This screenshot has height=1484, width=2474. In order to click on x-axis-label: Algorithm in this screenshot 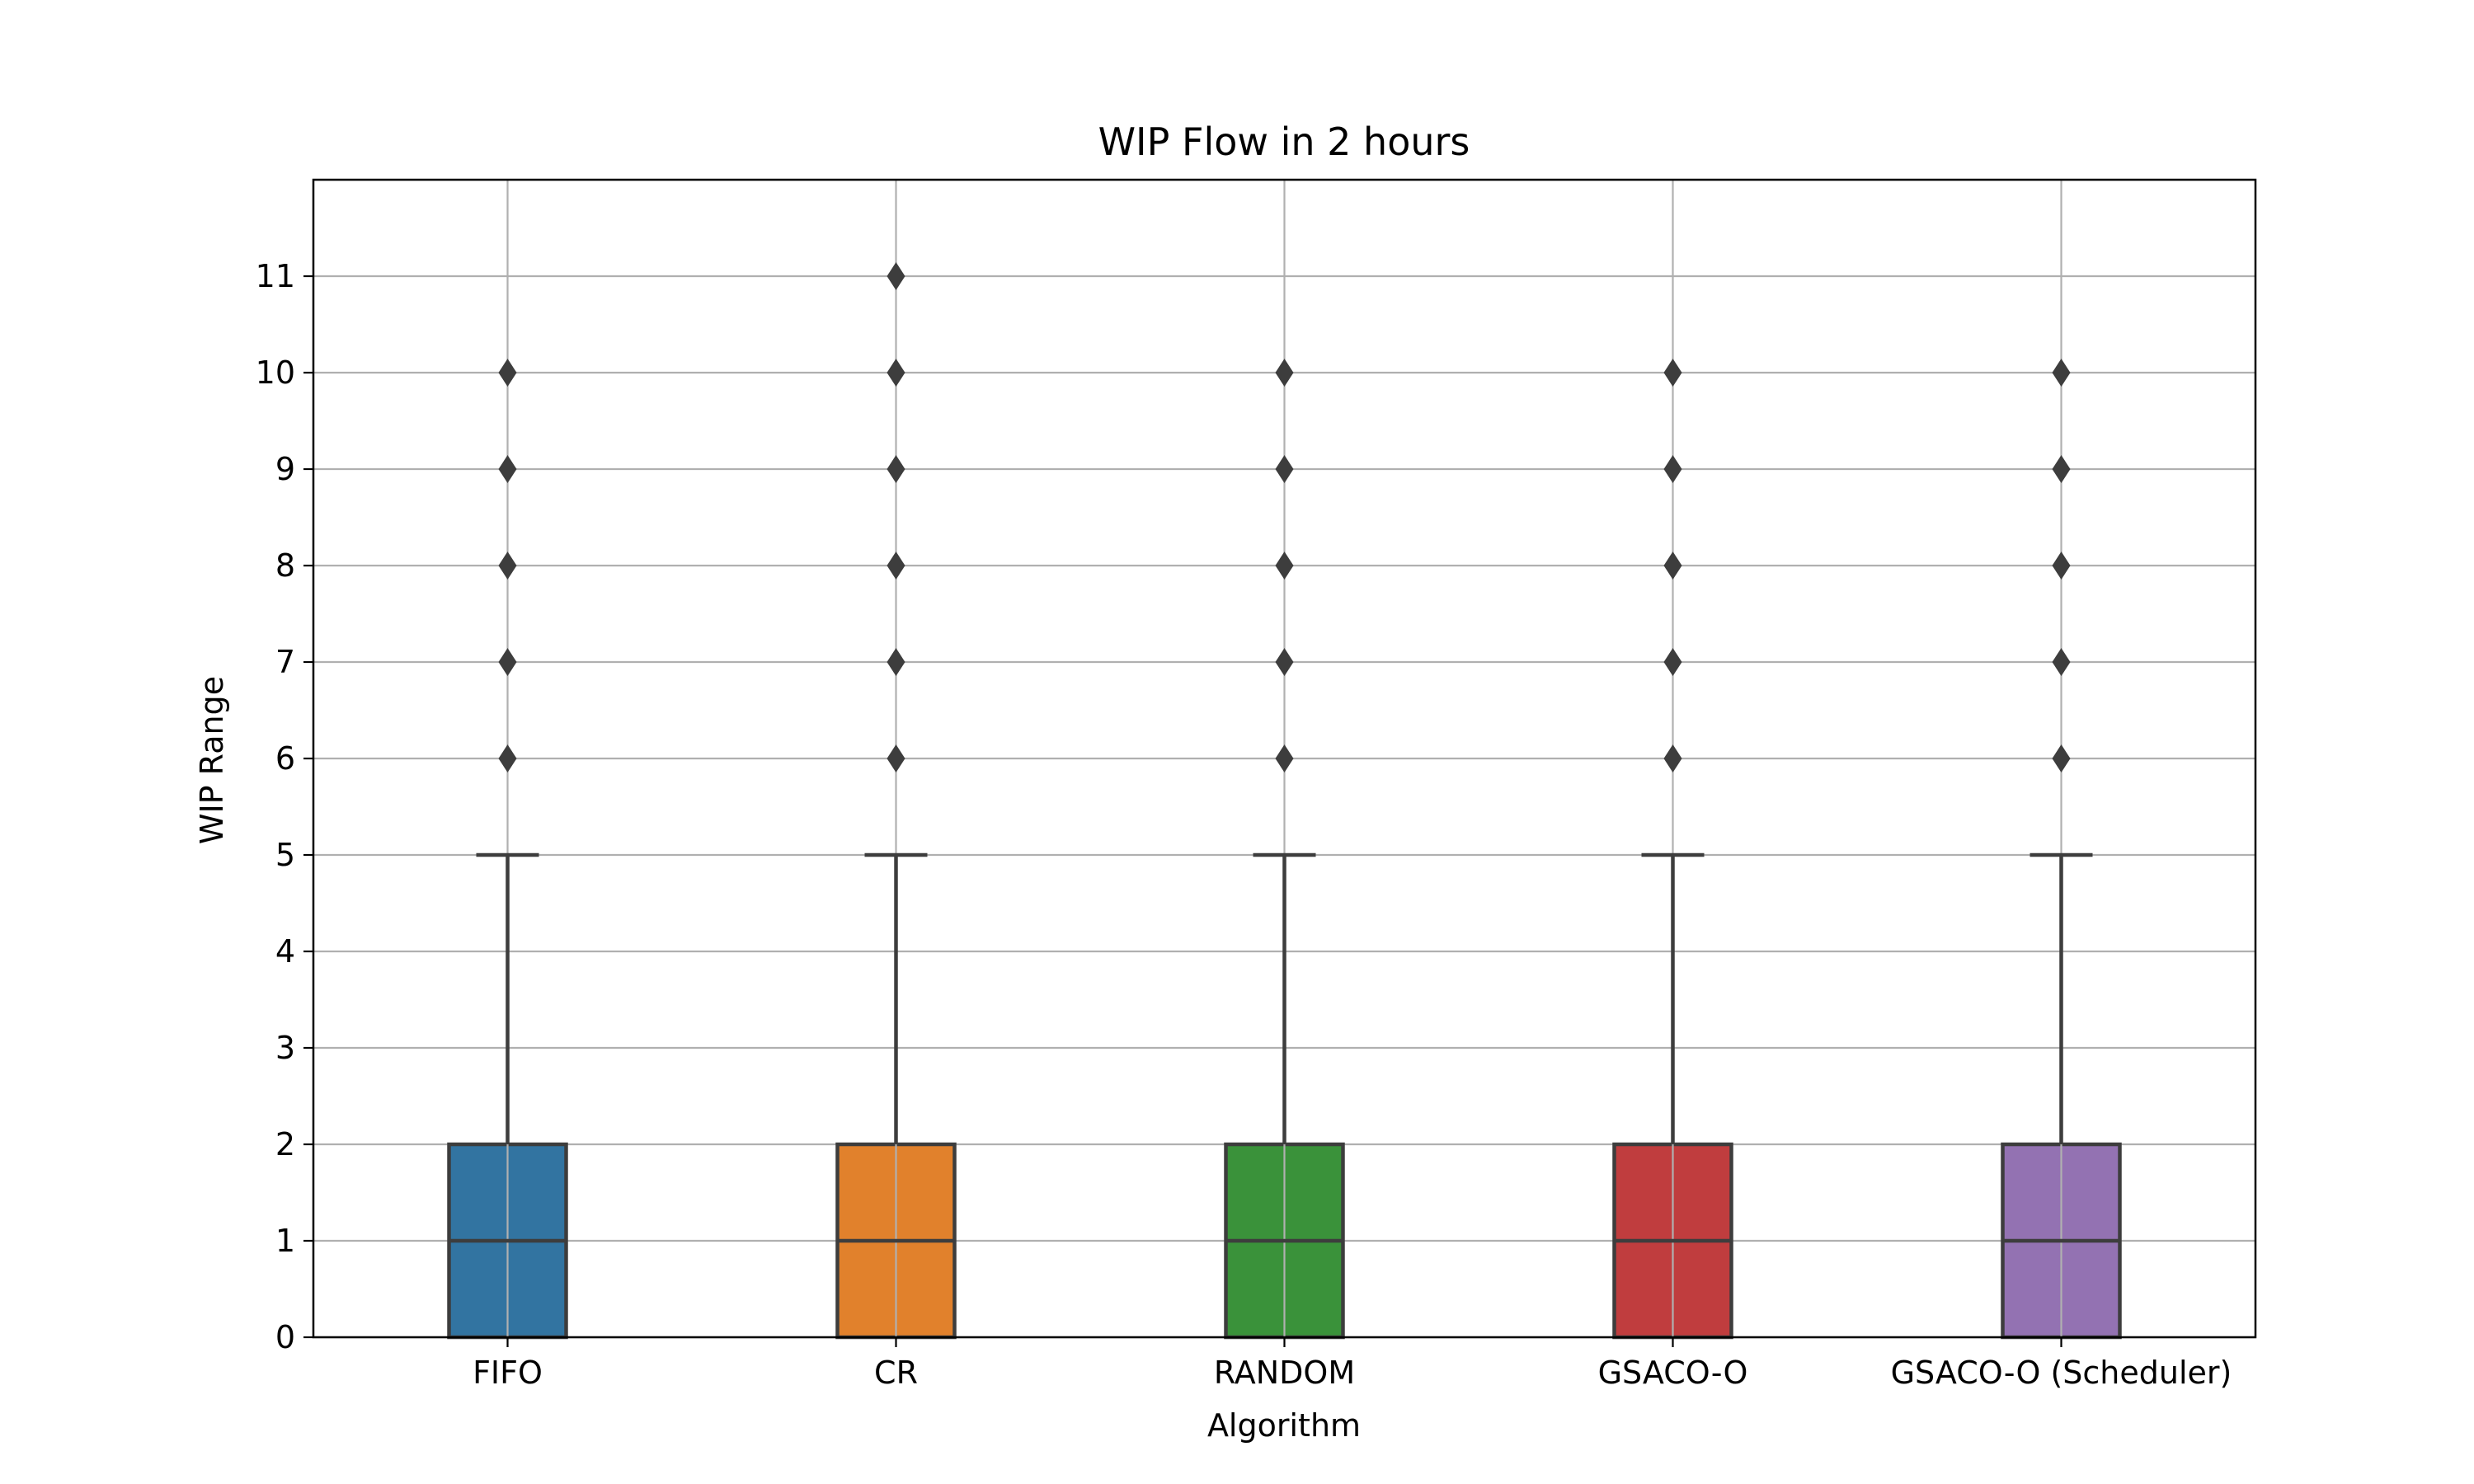, I will do `click(1284, 1425)`.